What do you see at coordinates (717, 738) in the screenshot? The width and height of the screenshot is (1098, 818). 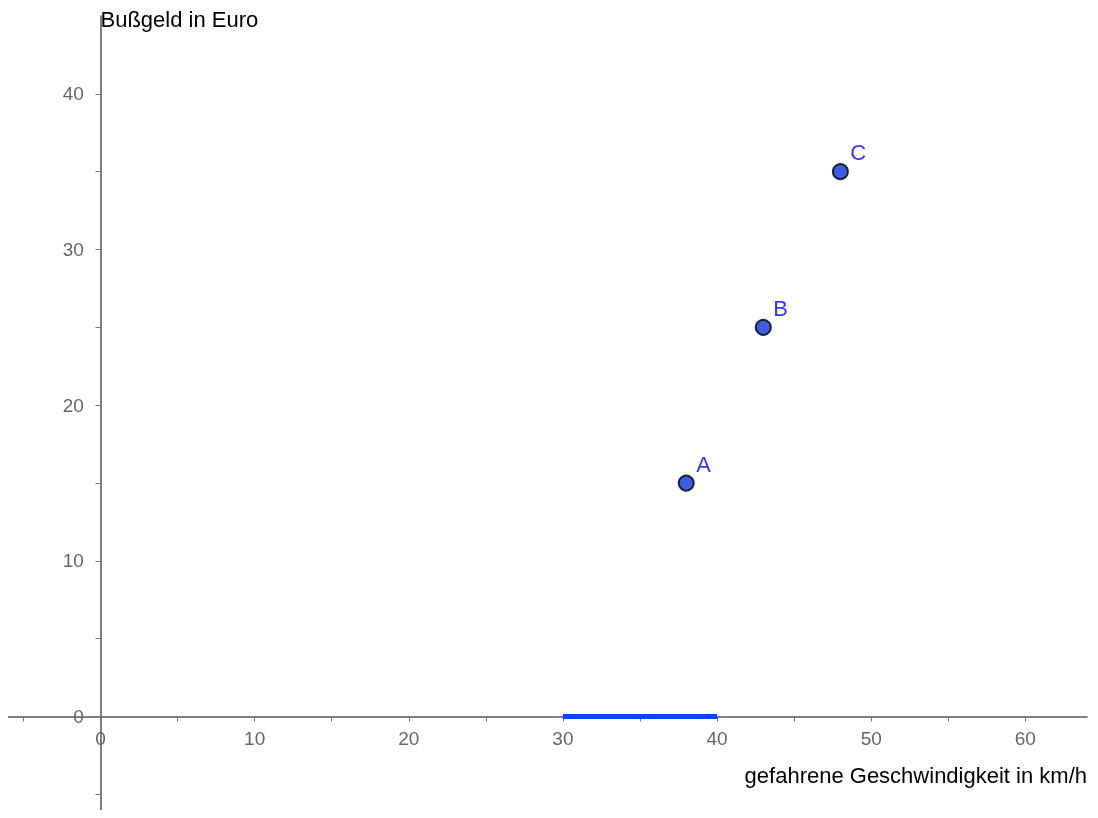 I see `x-tick-label: 40` at bounding box center [717, 738].